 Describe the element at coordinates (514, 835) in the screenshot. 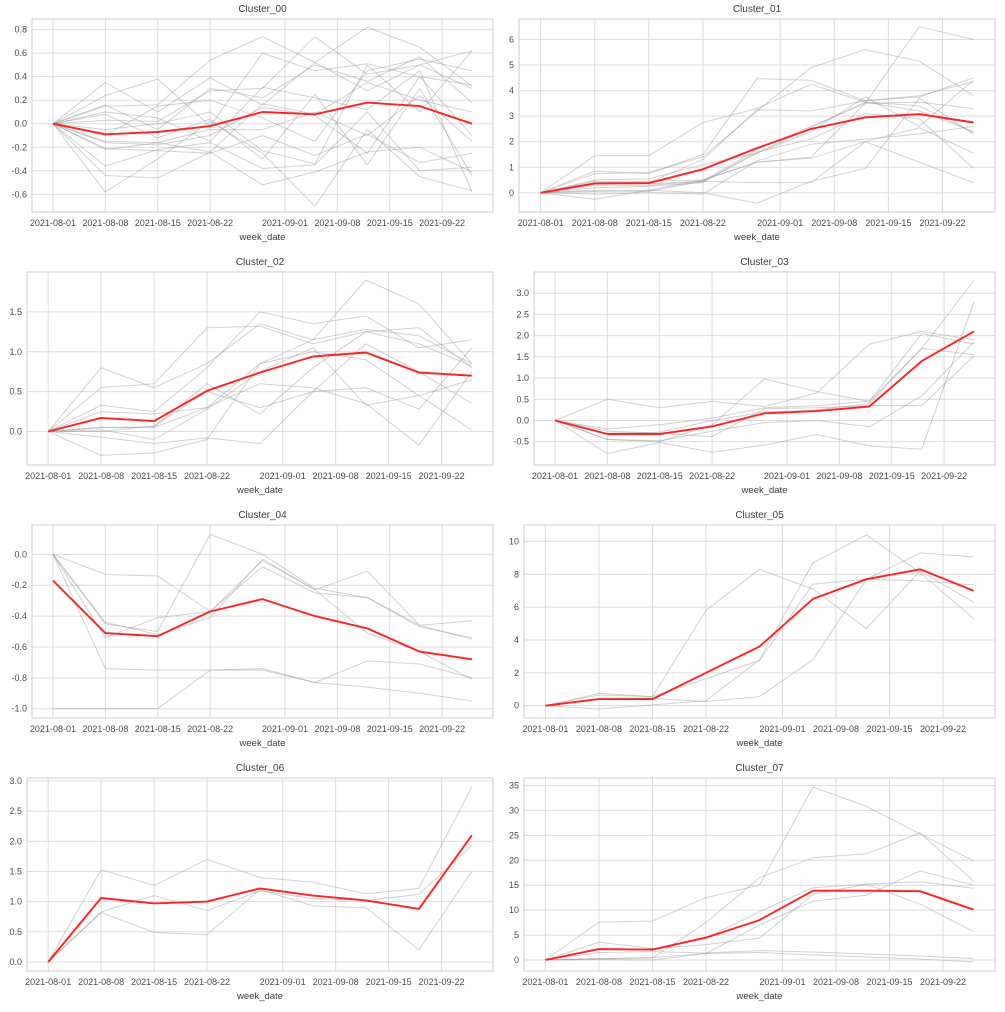

I see `y-tick-label: 25` at that location.